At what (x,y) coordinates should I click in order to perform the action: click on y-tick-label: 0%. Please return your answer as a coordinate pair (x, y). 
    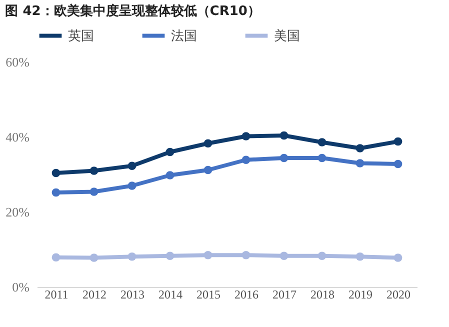
    Looking at the image, I should click on (21, 287).